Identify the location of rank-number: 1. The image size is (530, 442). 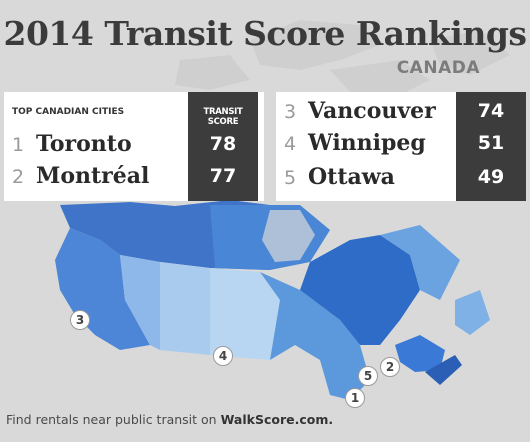
(18, 145).